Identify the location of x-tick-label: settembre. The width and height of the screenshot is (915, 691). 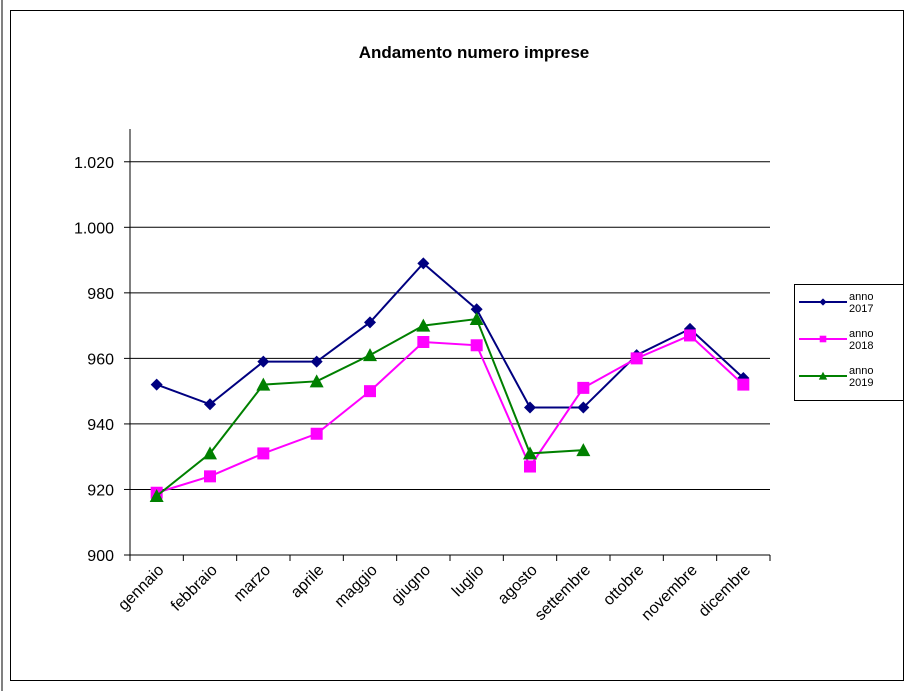
(563, 593).